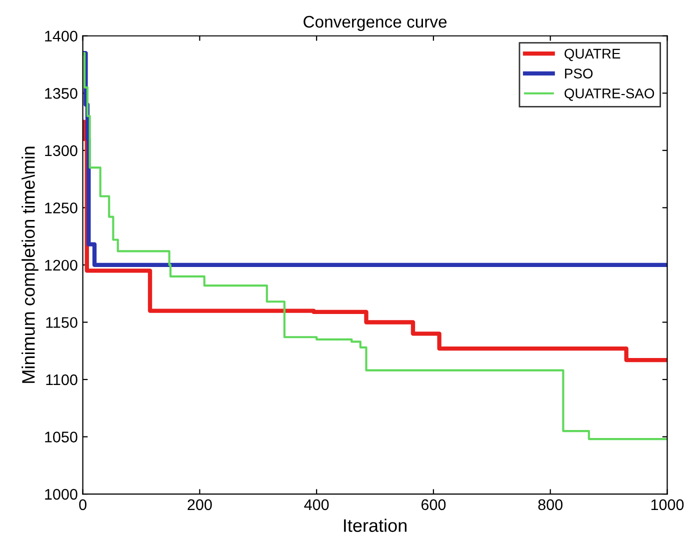 This screenshot has height=552, width=690. I want to click on x-tick-label: 0, so click(82, 504).